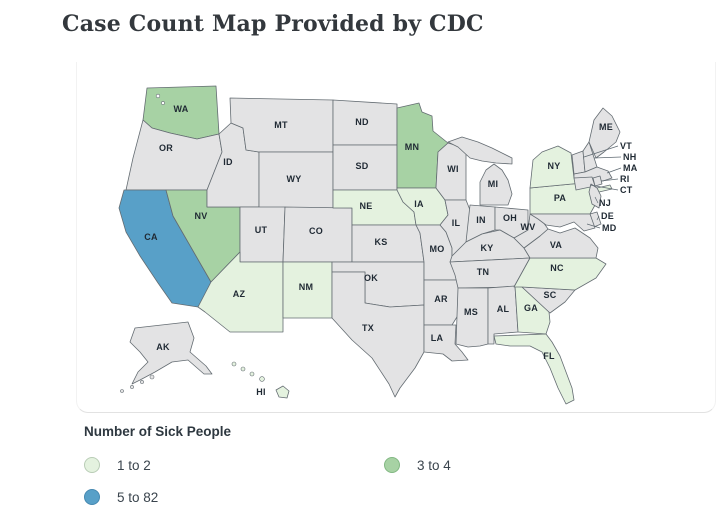 This screenshot has height=528, width=724. Describe the element at coordinates (452, 169) in the screenshot. I see `state-label-wi: WI` at that location.